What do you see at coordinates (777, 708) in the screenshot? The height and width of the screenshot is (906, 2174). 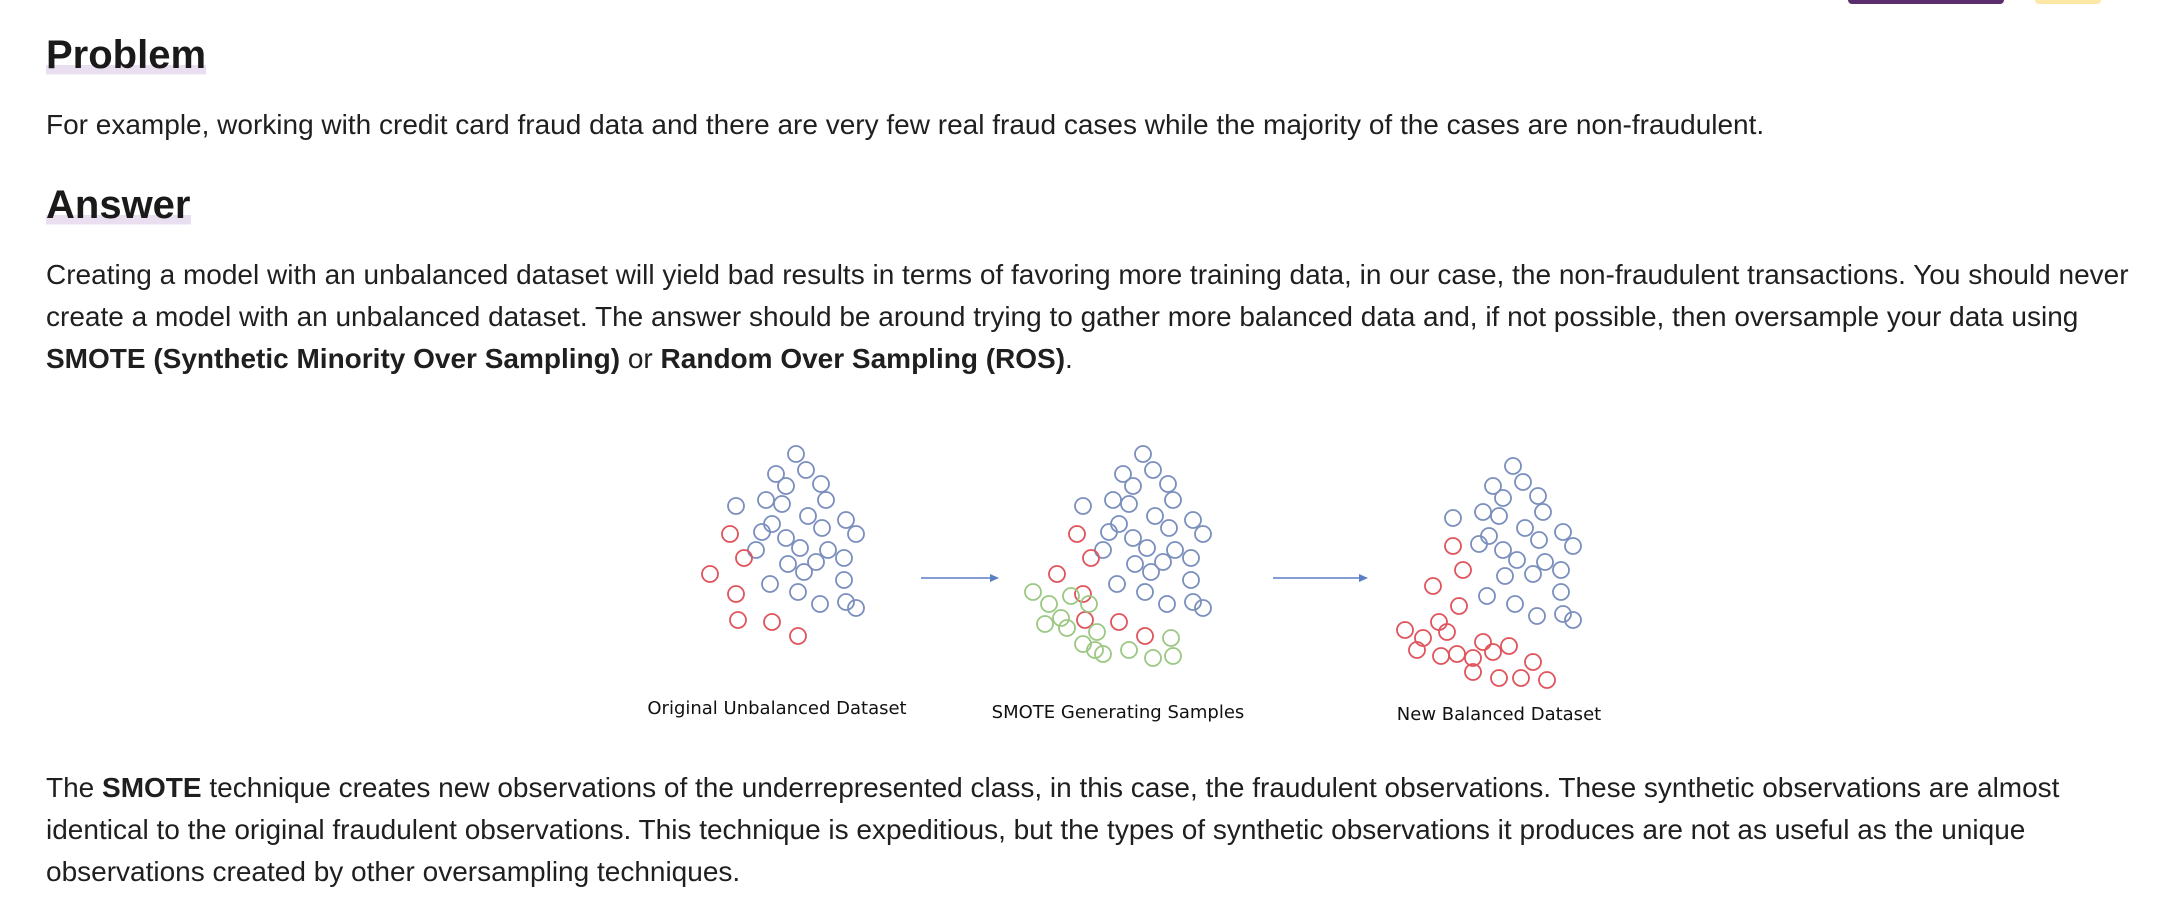 I see `caption-original-dataset: Original Unbalanced Dataset` at bounding box center [777, 708].